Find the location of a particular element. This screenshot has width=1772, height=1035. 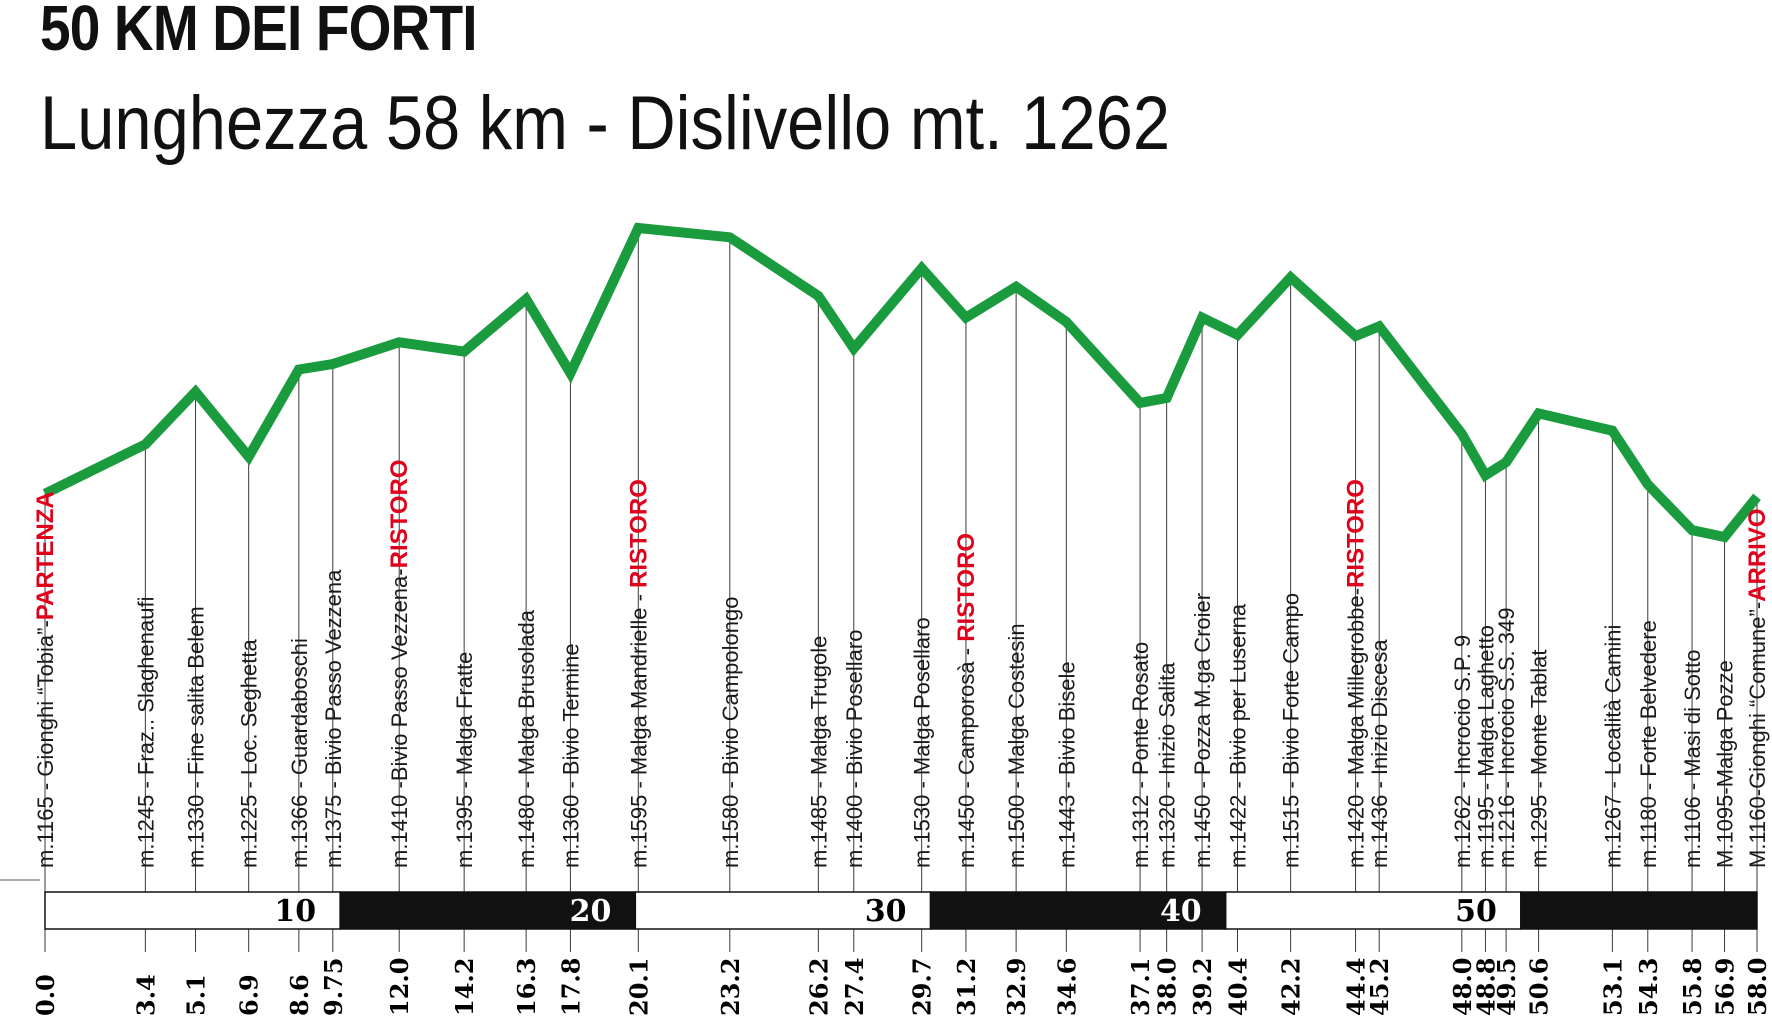

waypoint-name: m.1106 - Masi di Sotto is located at coordinates (1692, 759).